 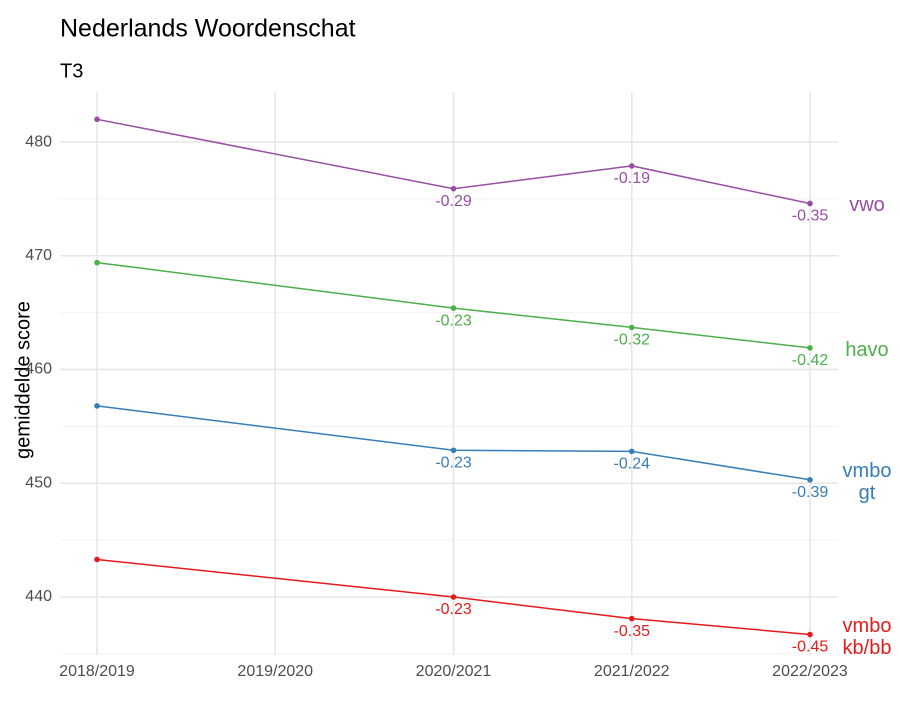 I want to click on series-label: vmbo kb/bb, so click(x=867, y=636).